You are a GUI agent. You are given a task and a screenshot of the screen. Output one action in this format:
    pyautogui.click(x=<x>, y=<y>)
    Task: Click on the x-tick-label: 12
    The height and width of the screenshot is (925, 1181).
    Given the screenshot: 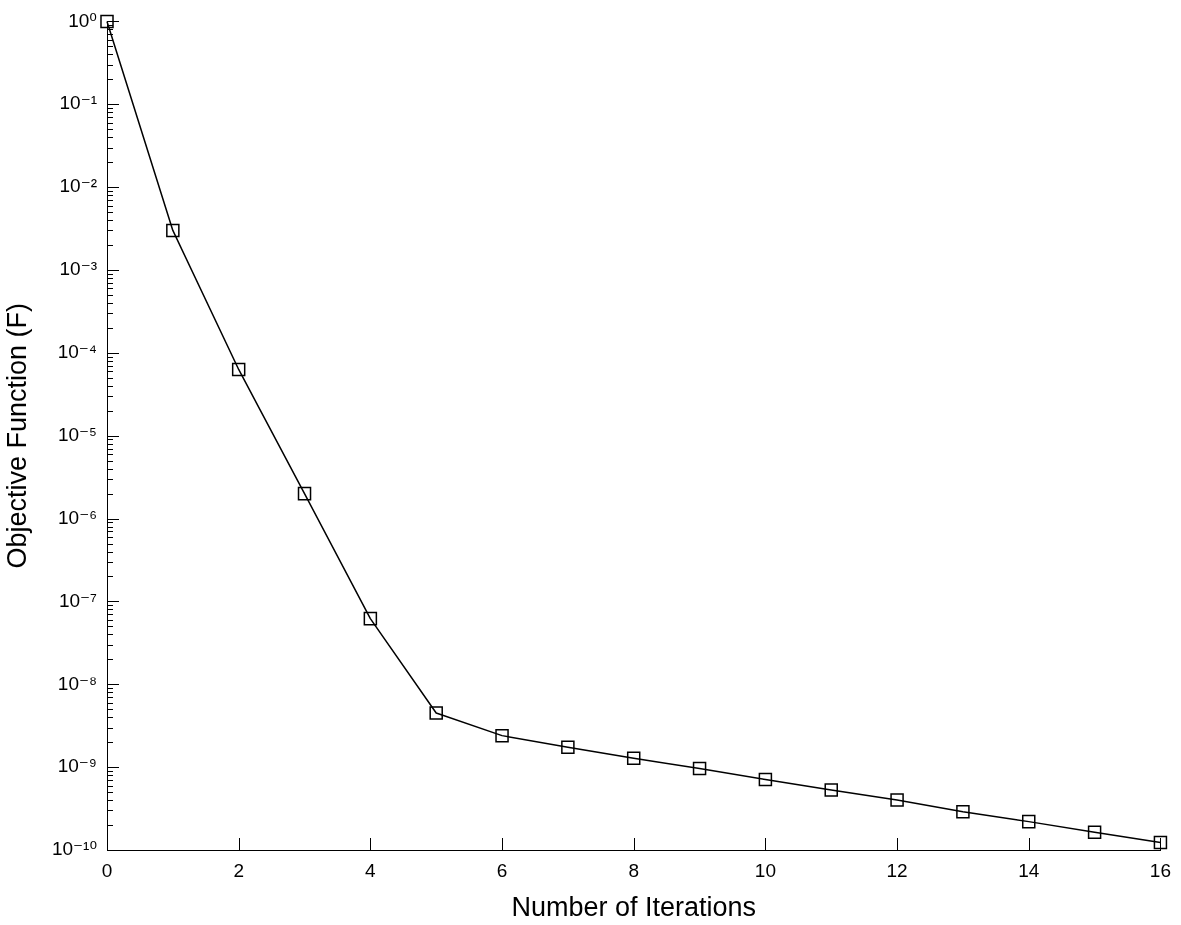 What is the action you would take?
    pyautogui.click(x=897, y=870)
    